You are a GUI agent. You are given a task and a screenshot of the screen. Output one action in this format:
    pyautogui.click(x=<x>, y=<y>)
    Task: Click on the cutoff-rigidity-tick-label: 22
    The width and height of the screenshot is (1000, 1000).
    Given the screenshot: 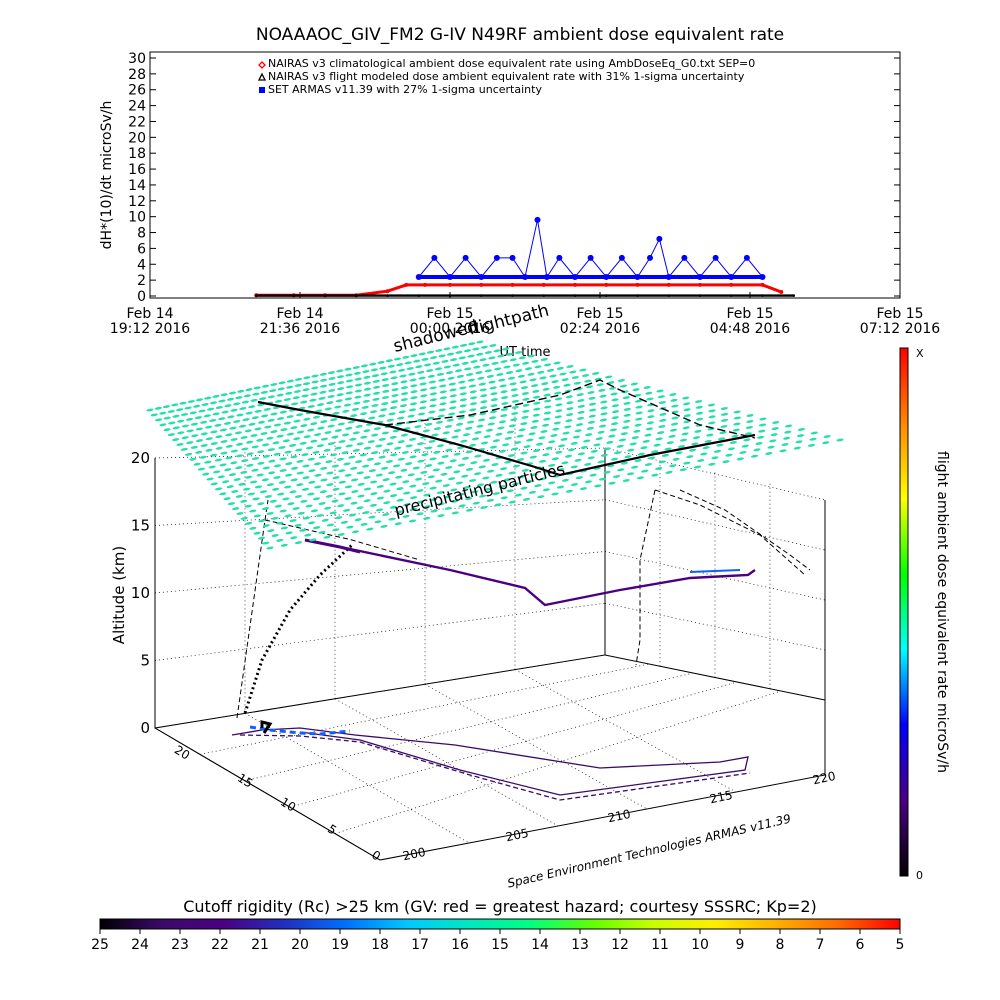 What is the action you would take?
    pyautogui.click(x=220, y=945)
    